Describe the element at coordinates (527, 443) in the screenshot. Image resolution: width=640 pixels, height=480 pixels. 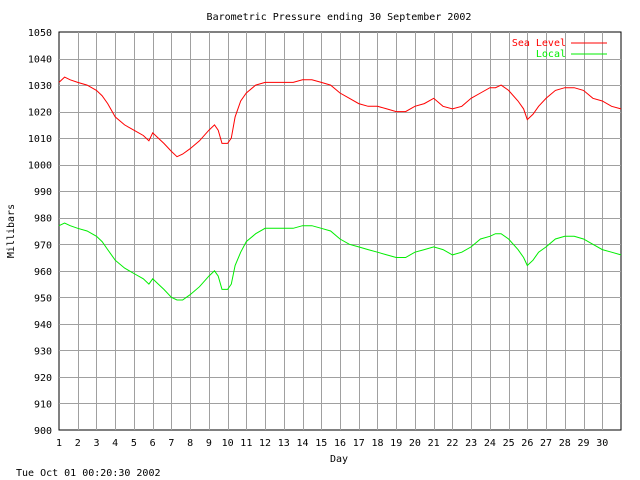
I see `x-tick-label-26: 26` at that location.